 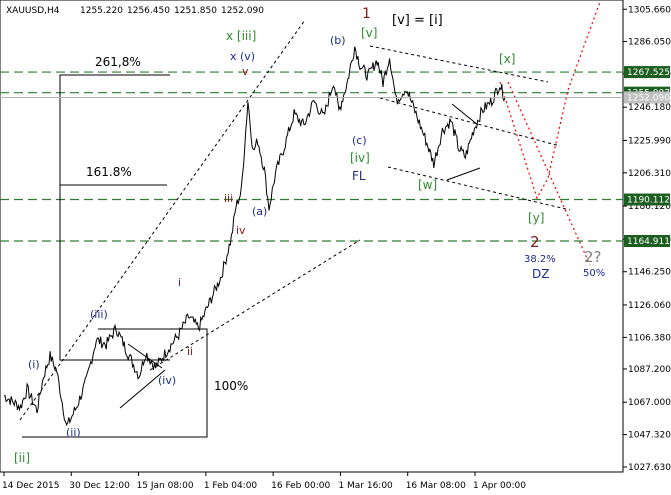 I want to click on header-low: 1251.850, so click(x=195, y=11).